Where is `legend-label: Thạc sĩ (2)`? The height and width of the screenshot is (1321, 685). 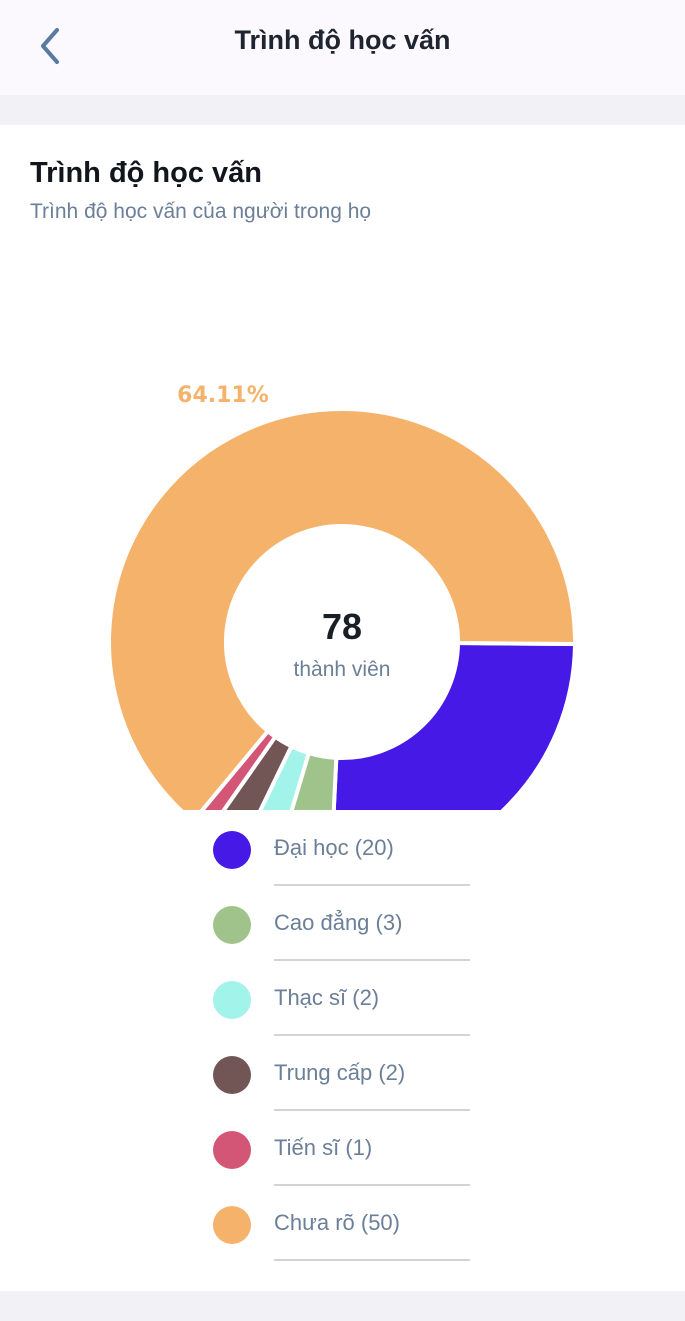 legend-label: Thạc sĩ (2) is located at coordinates (327, 997).